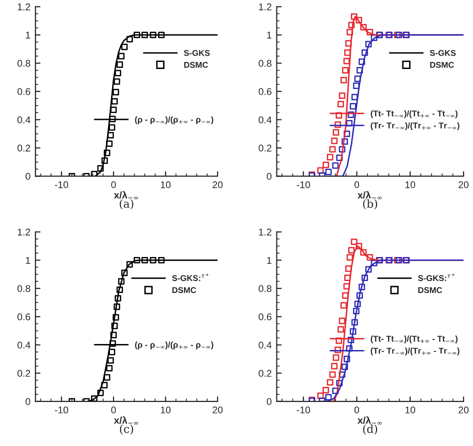 The image size is (473, 446). What do you see at coordinates (370, 429) in the screenshot?
I see `text: (d)` at bounding box center [370, 429].